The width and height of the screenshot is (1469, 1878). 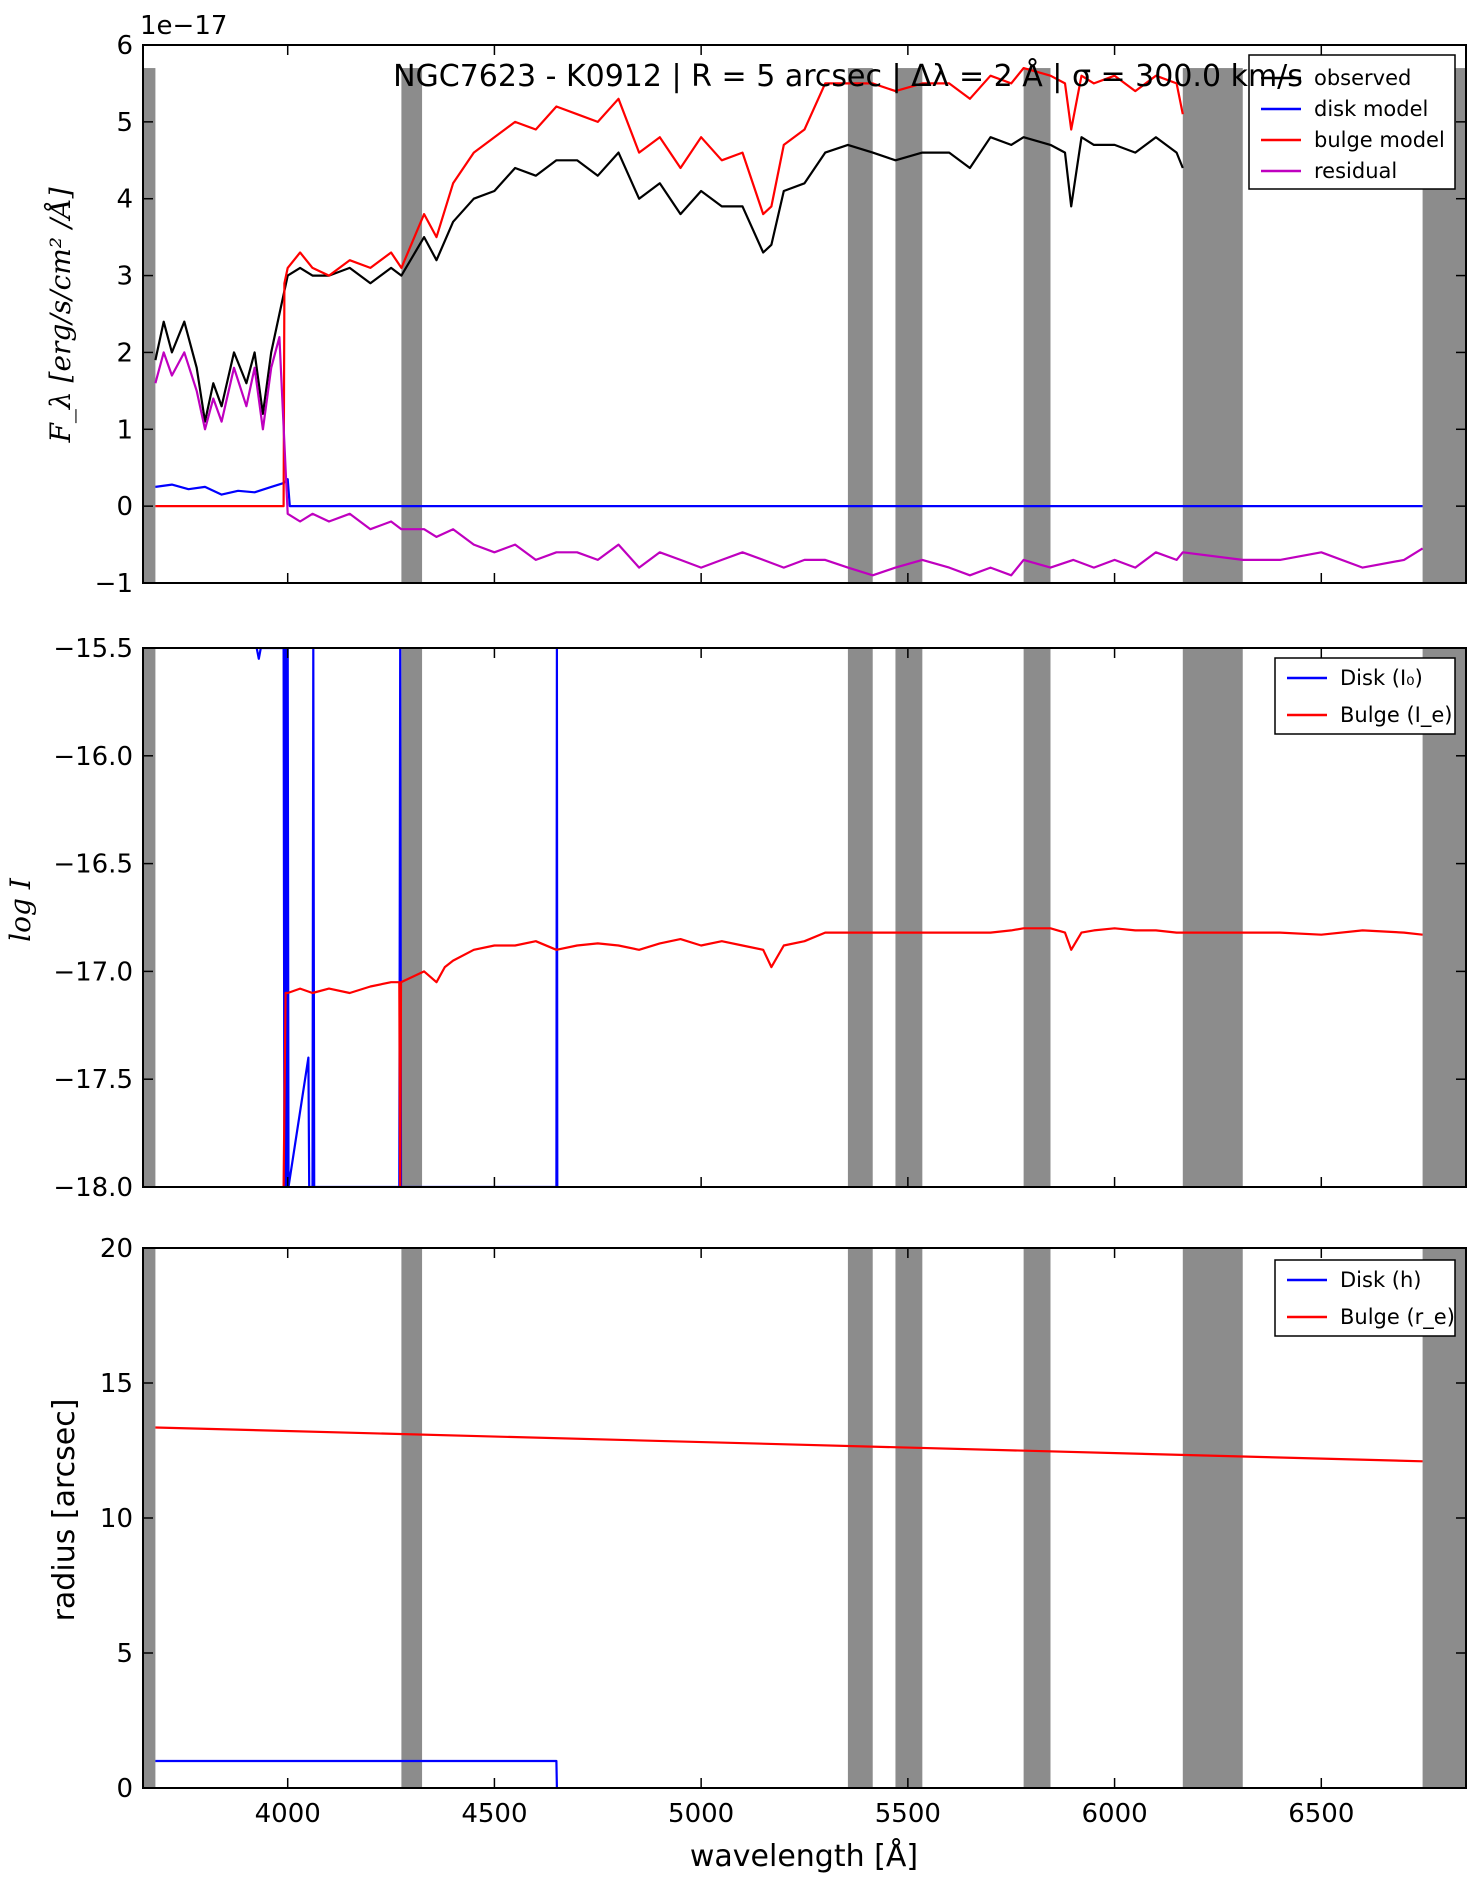 I want to click on y-tick-label: 4, so click(x=124, y=200).